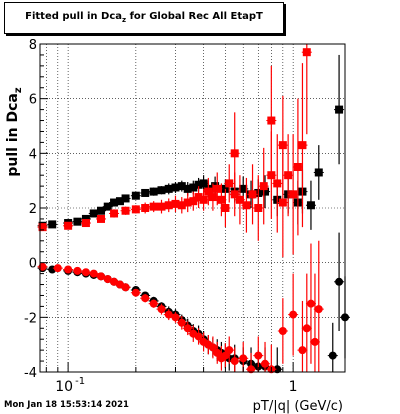 This screenshot has height=414, width=400. What do you see at coordinates (33, 264) in the screenshot?
I see `y-tick-label: 0` at bounding box center [33, 264].